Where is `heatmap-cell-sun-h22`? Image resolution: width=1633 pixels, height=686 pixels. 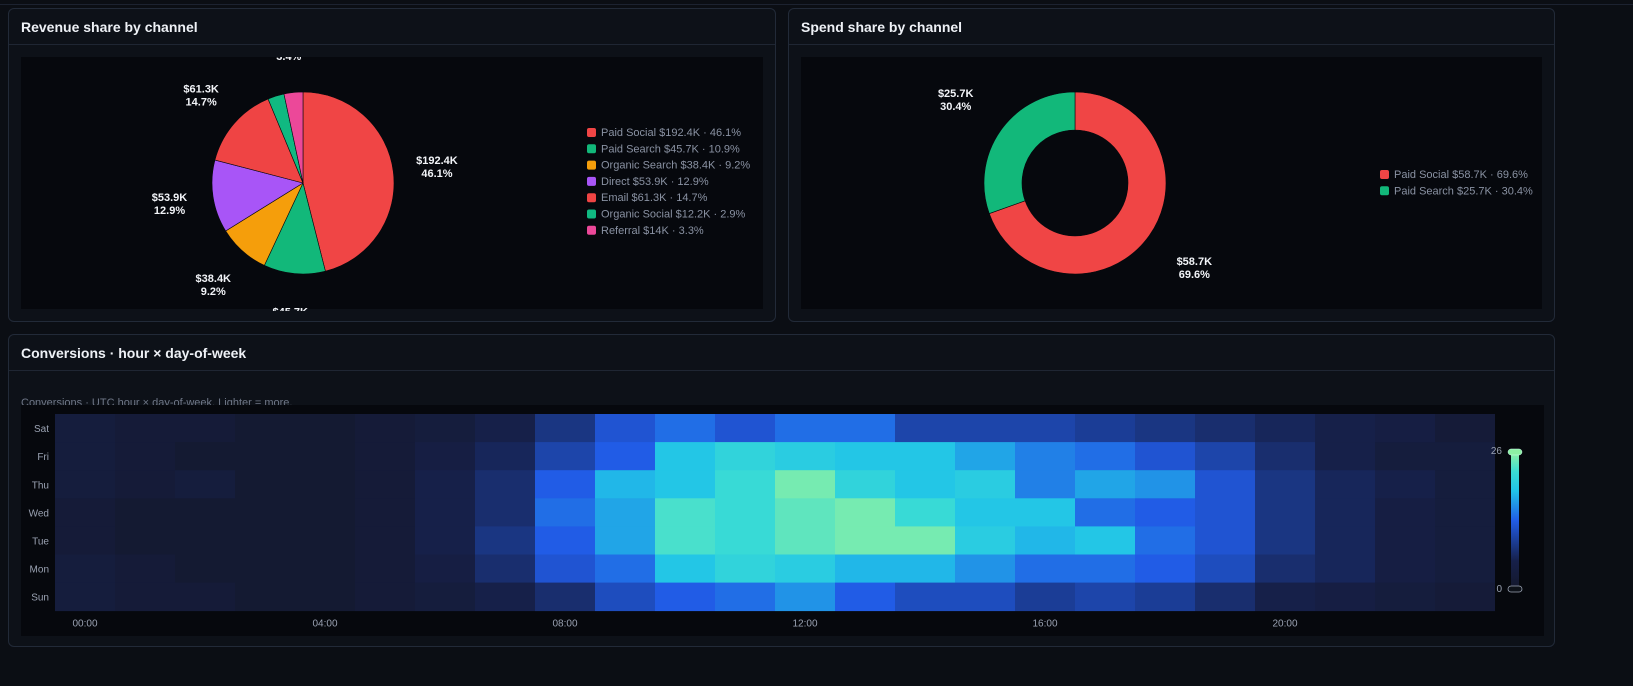
heatmap-cell-sun-h22 is located at coordinates (1405, 597).